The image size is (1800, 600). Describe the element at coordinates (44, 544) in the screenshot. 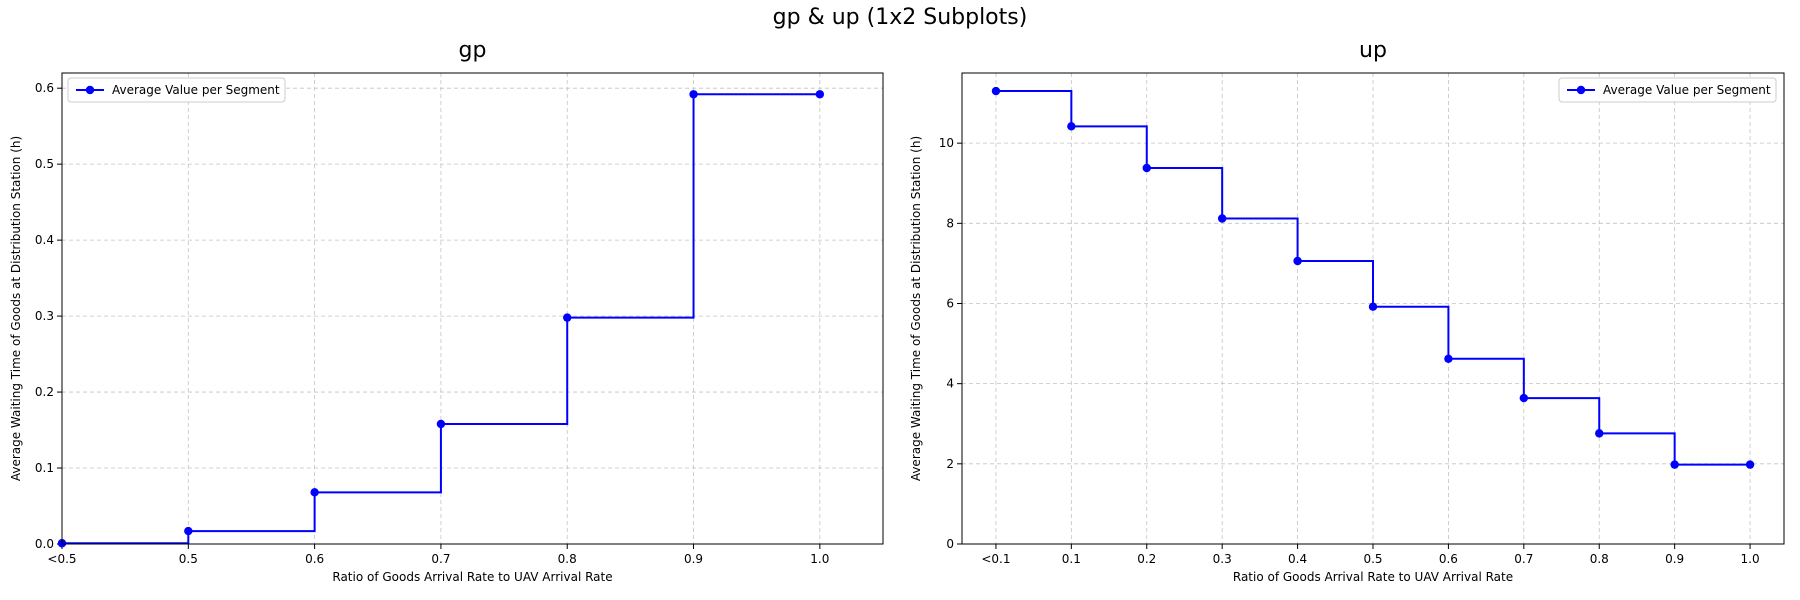

I see `y-tick-label: 0.0` at that location.